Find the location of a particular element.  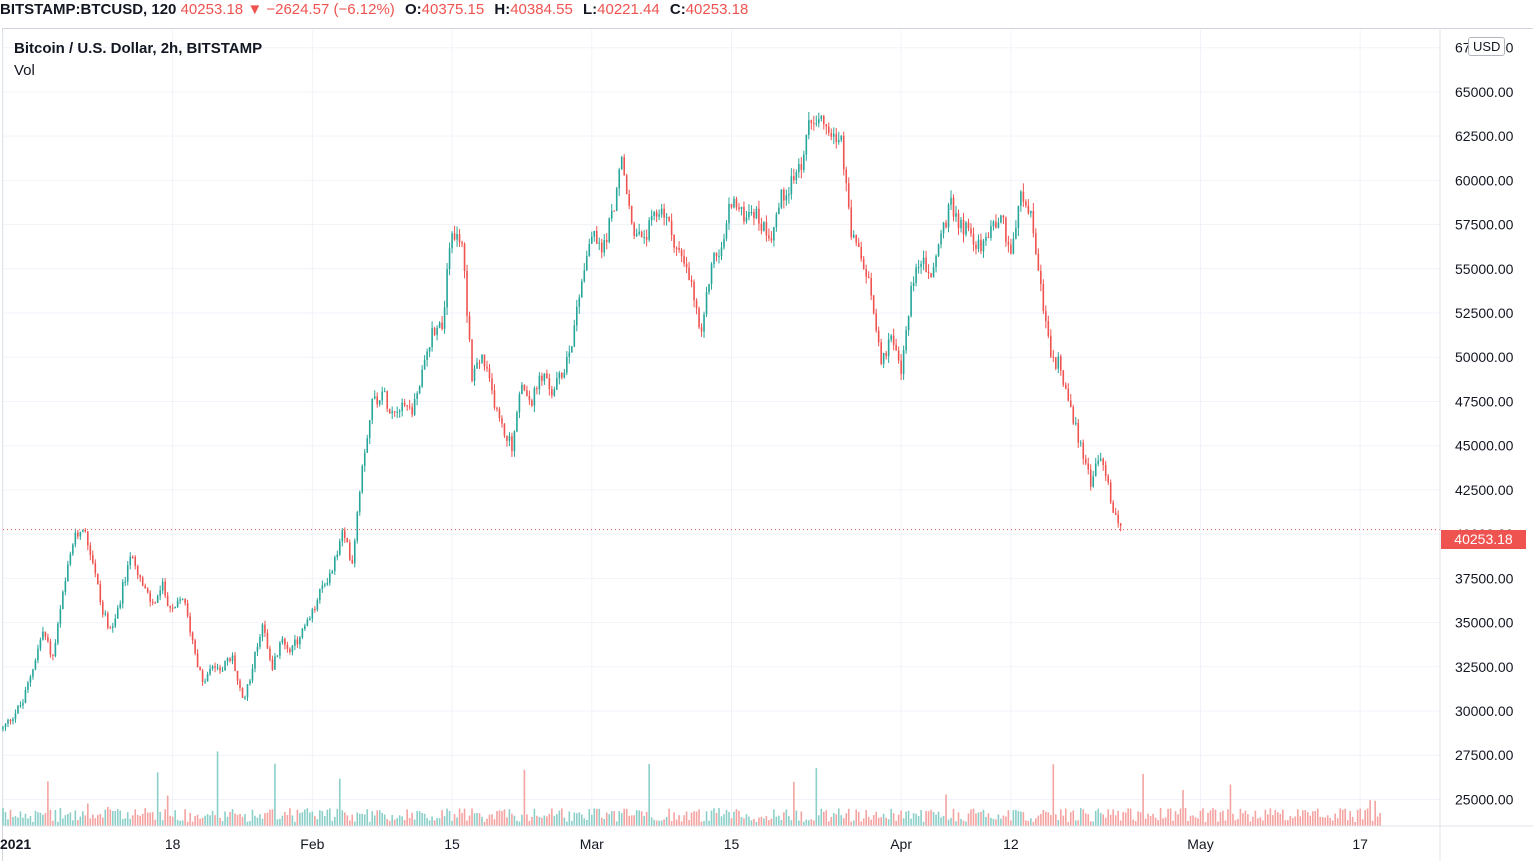

volume-bars is located at coordinates (691, 788).